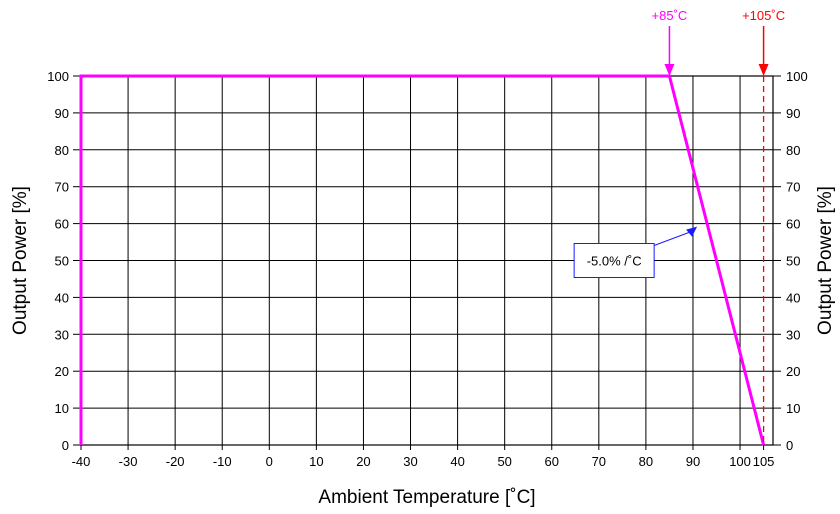 This screenshot has height=514, width=840. I want to click on x-tick-label: 30, so click(410, 461).